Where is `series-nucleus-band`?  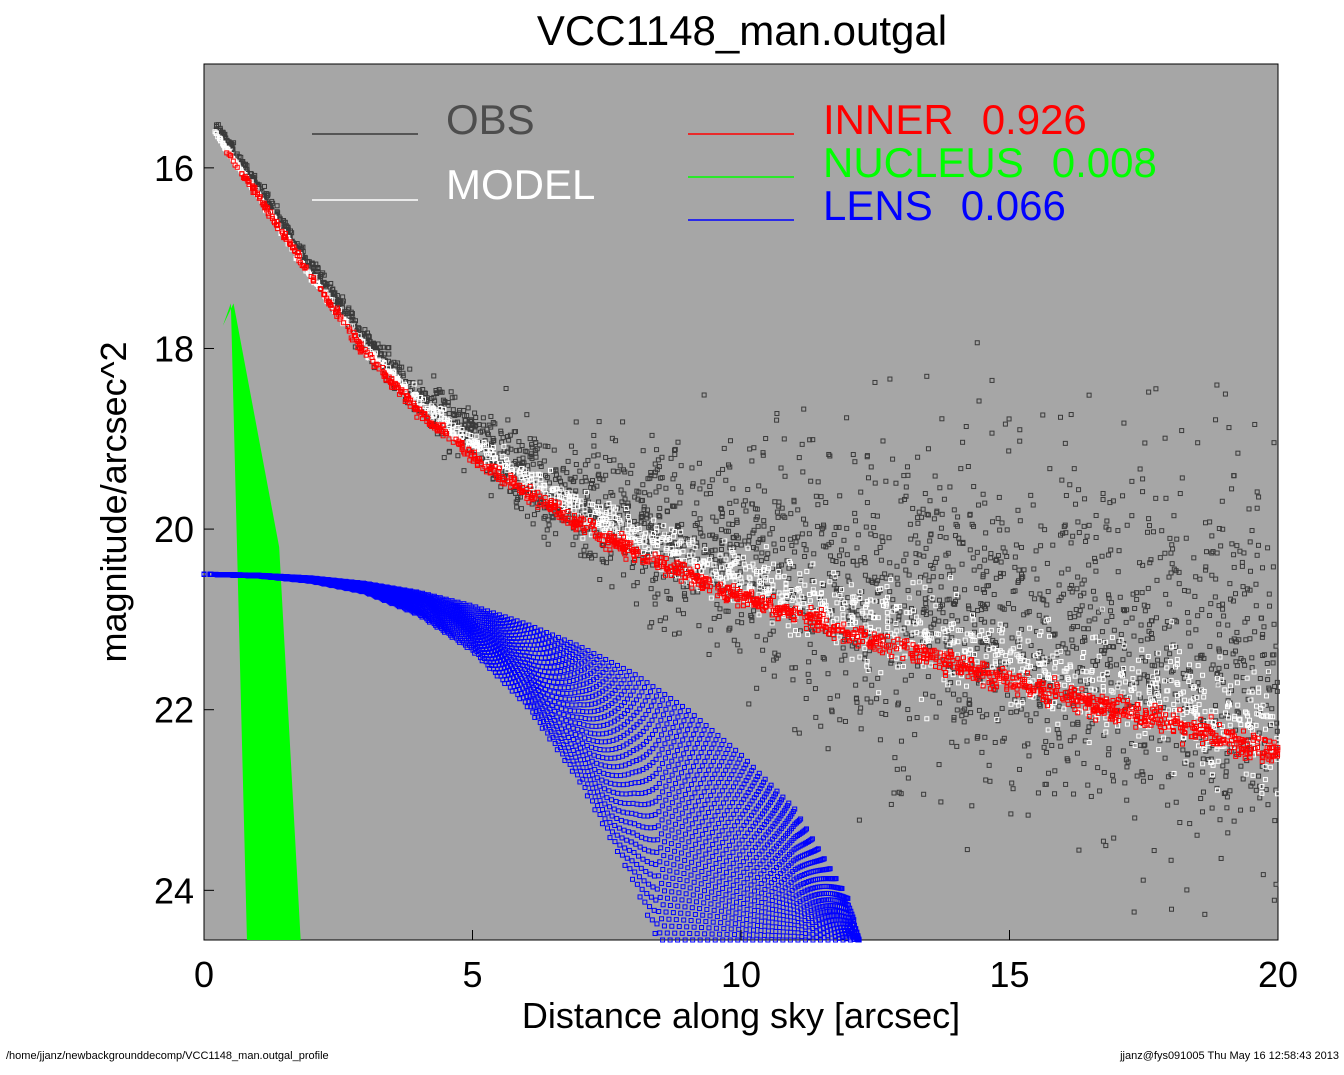 series-nucleus-band is located at coordinates (261, 621).